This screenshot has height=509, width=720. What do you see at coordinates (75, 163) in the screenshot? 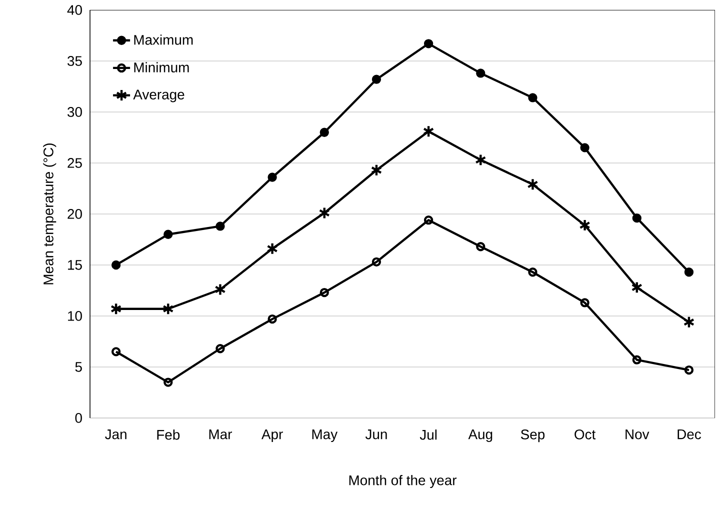
I see `y-tick-label: 25` at bounding box center [75, 163].